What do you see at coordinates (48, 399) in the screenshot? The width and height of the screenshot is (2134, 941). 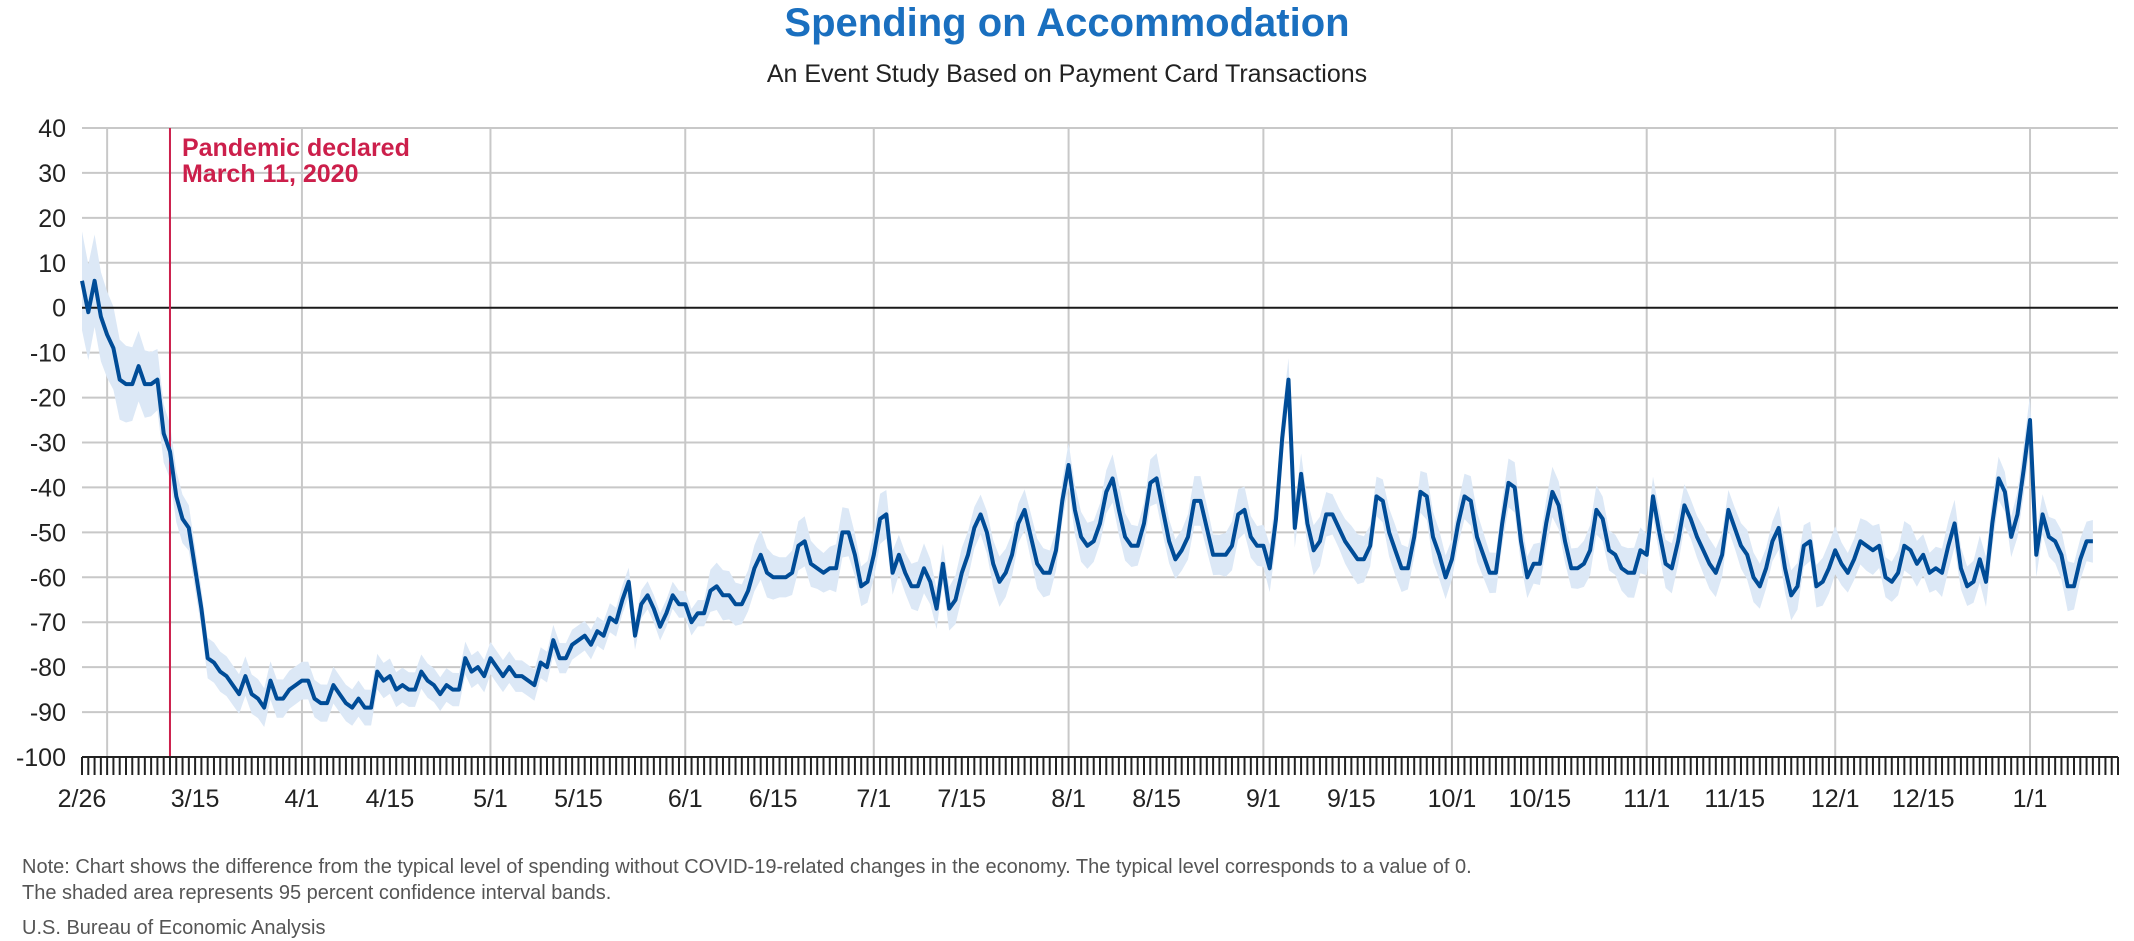 I see `y-tick-label: -20` at bounding box center [48, 399].